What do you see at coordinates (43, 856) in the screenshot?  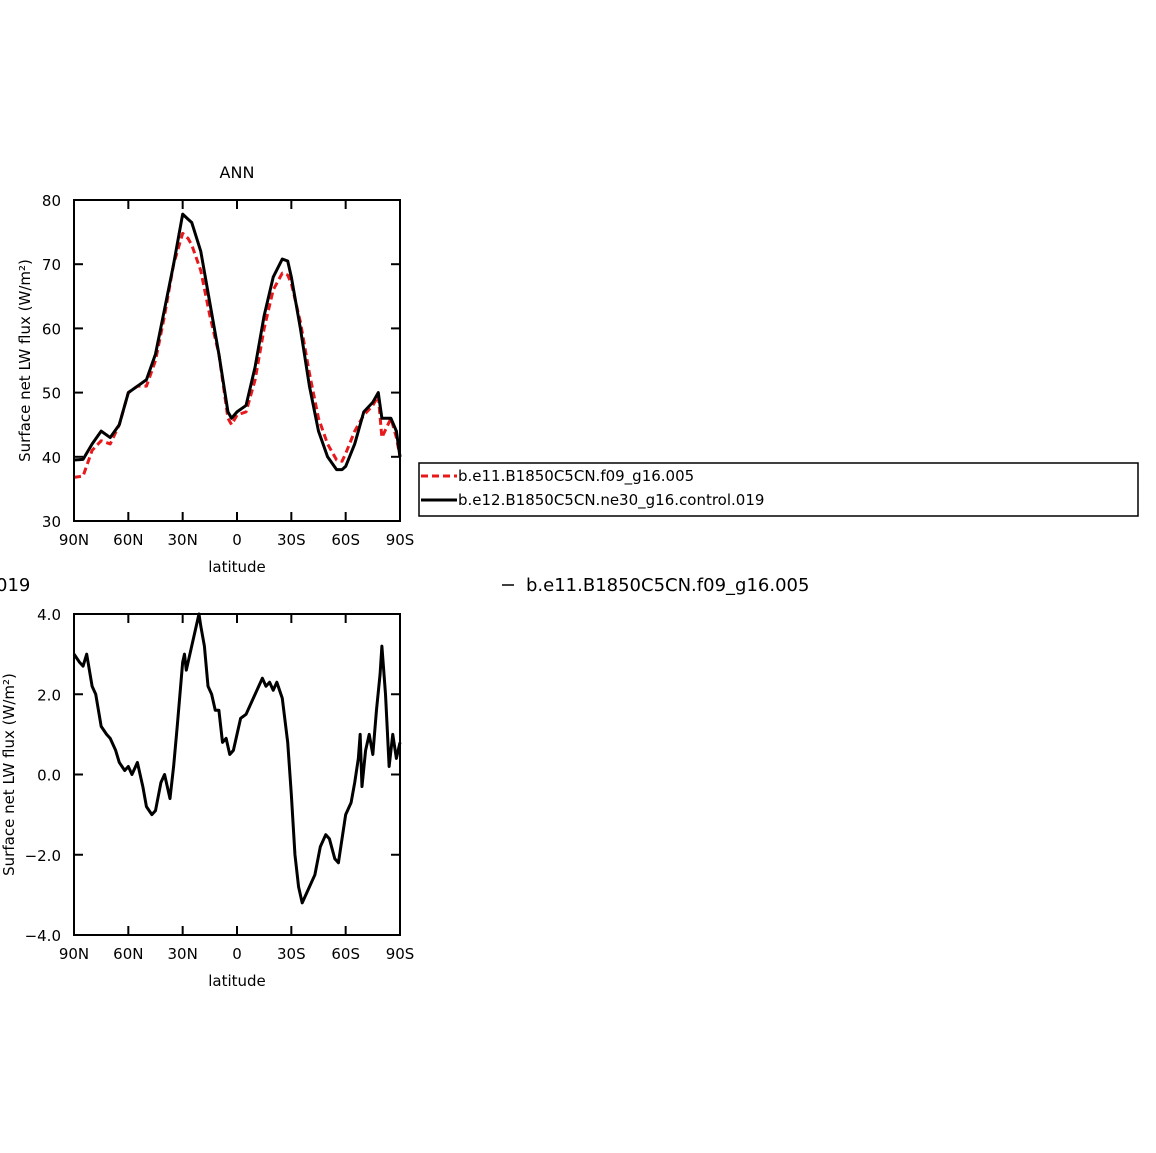 I see `y-tick-label: −2.0` at bounding box center [43, 856].